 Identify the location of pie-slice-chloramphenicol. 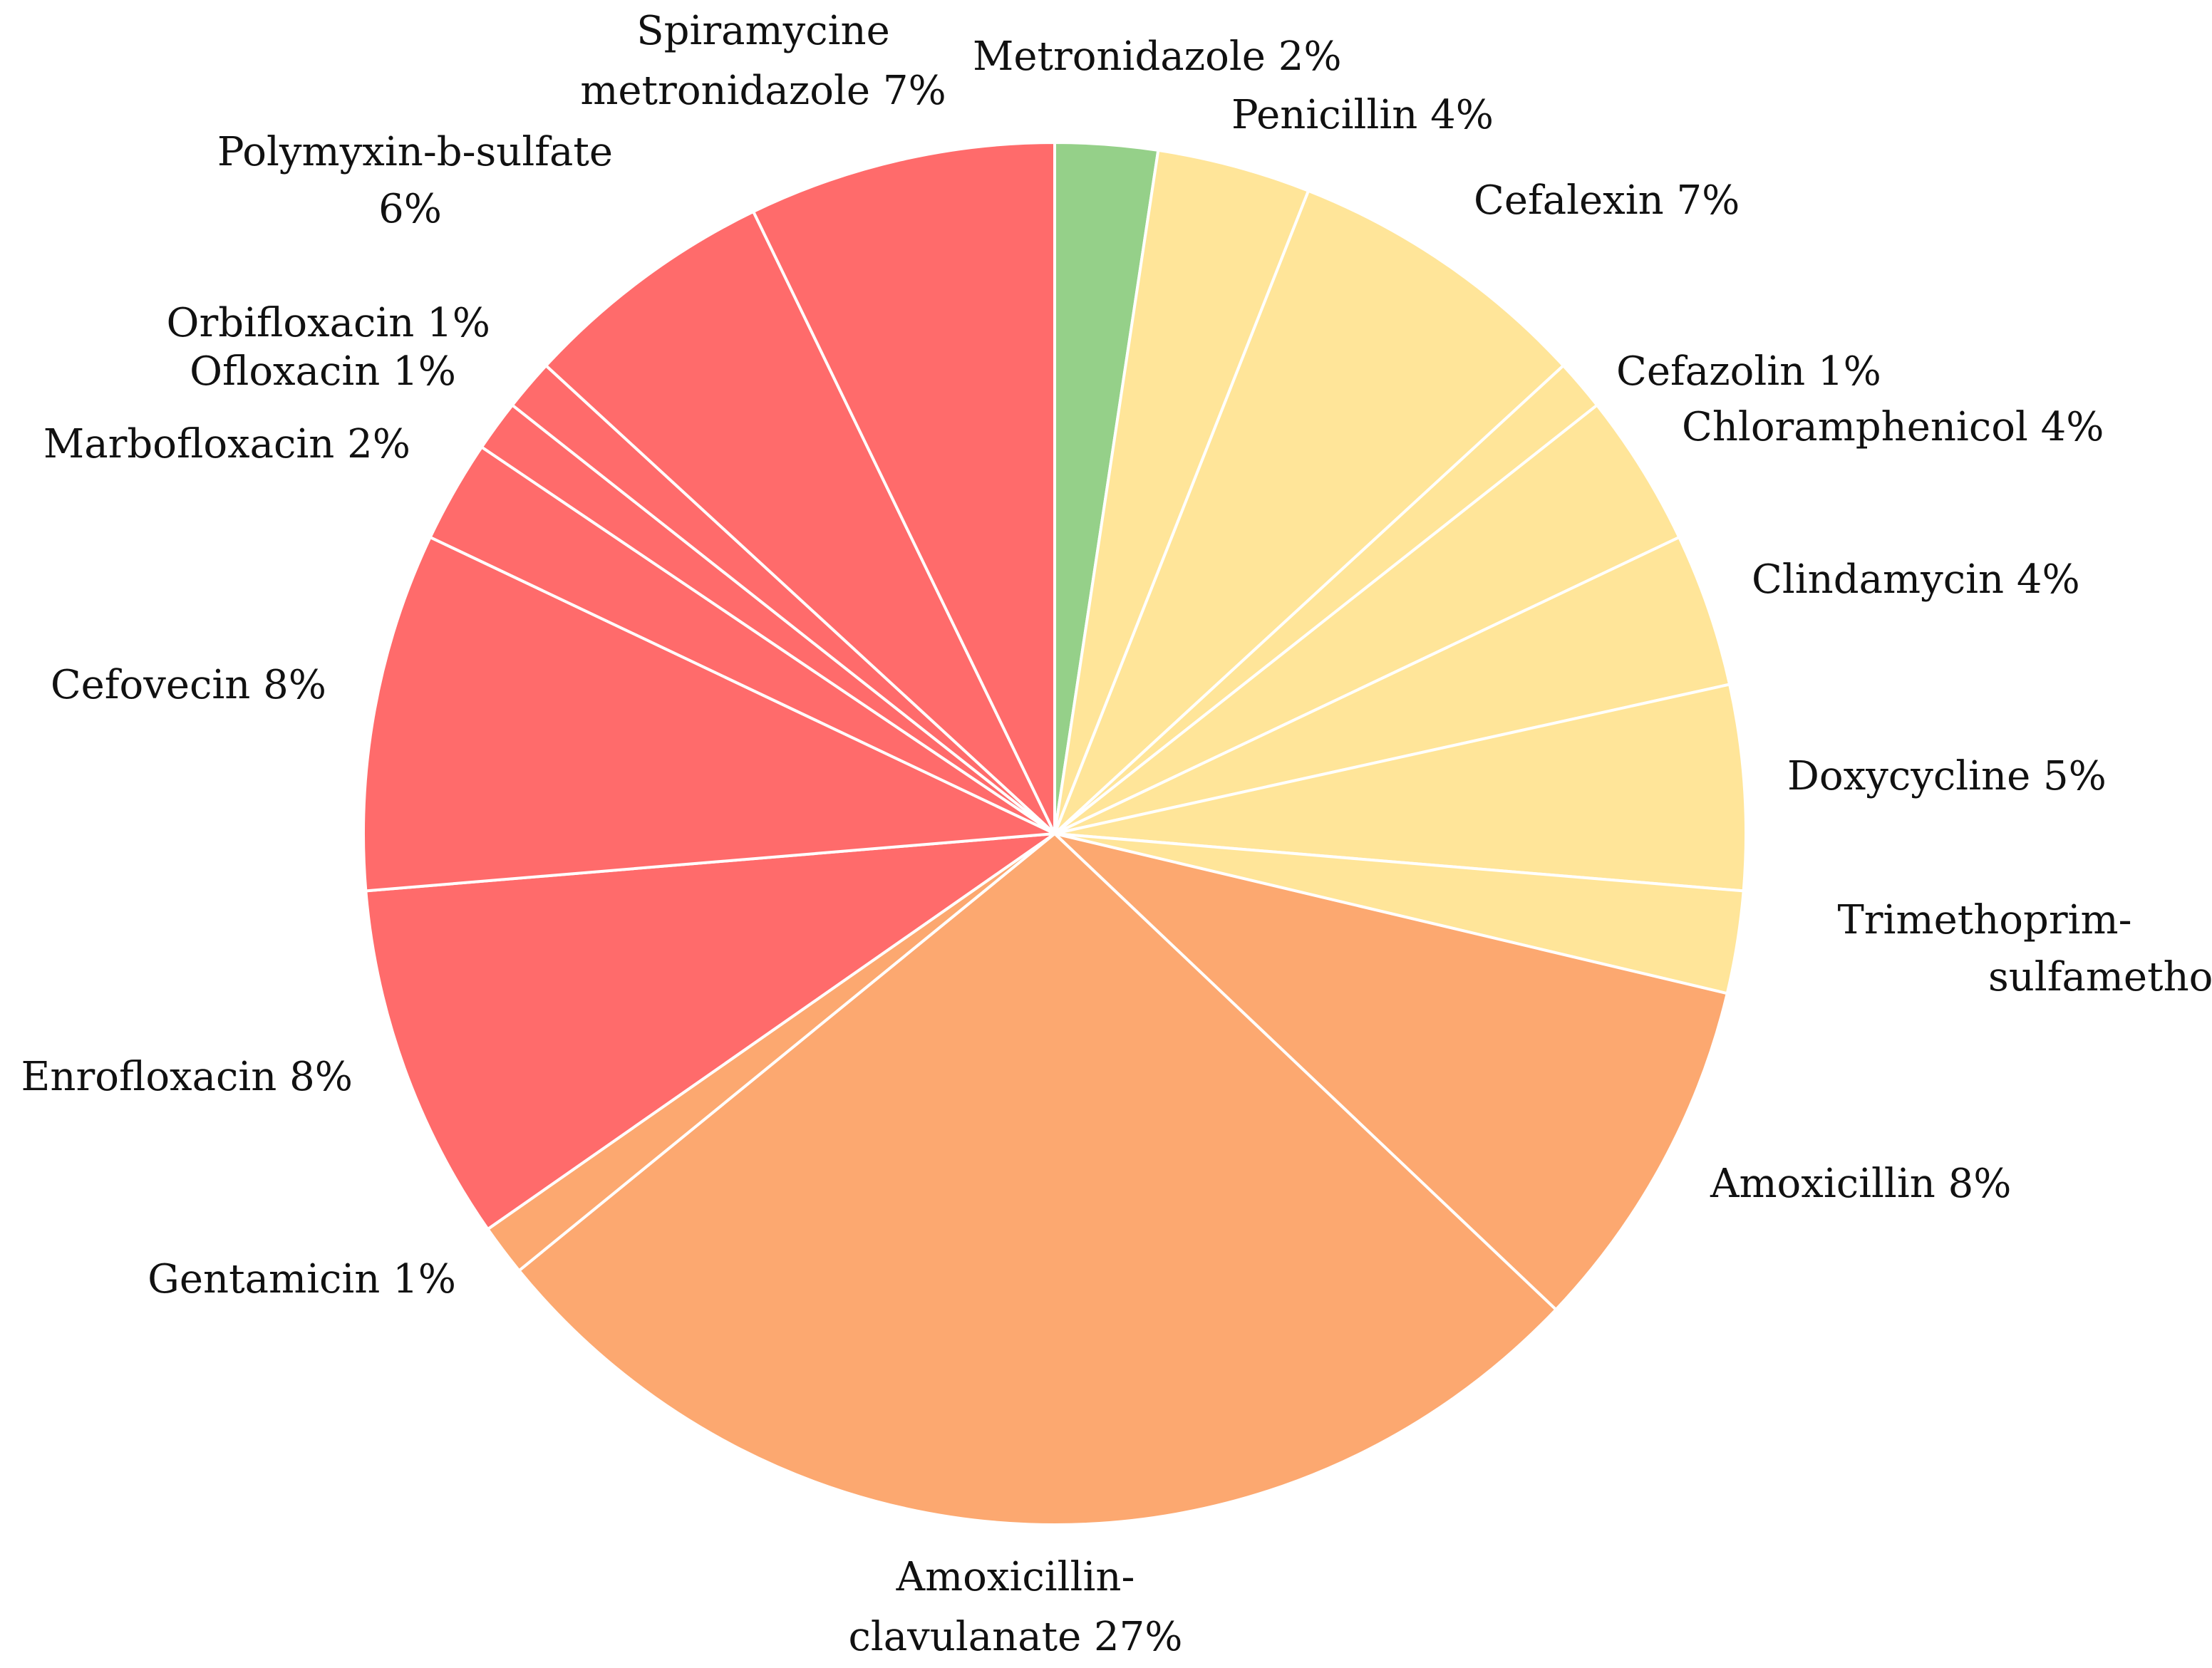
(1367, 619).